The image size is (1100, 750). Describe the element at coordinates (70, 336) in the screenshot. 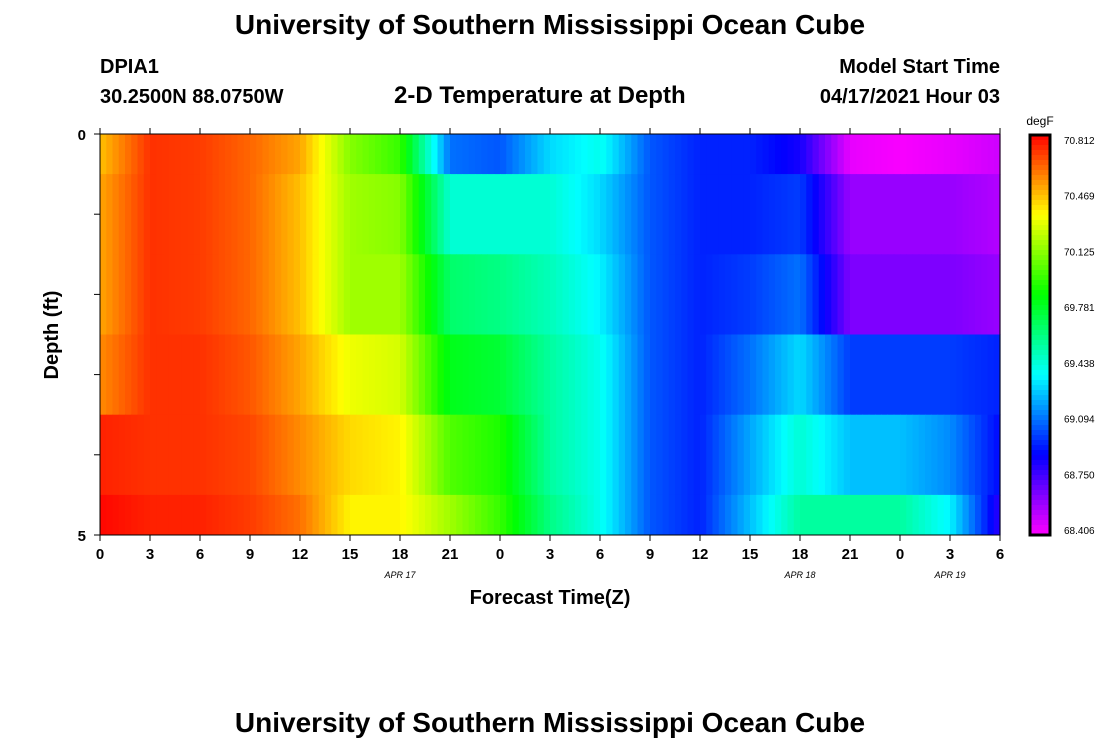

I see `y-axis: 0 5 Depth (ft)` at that location.